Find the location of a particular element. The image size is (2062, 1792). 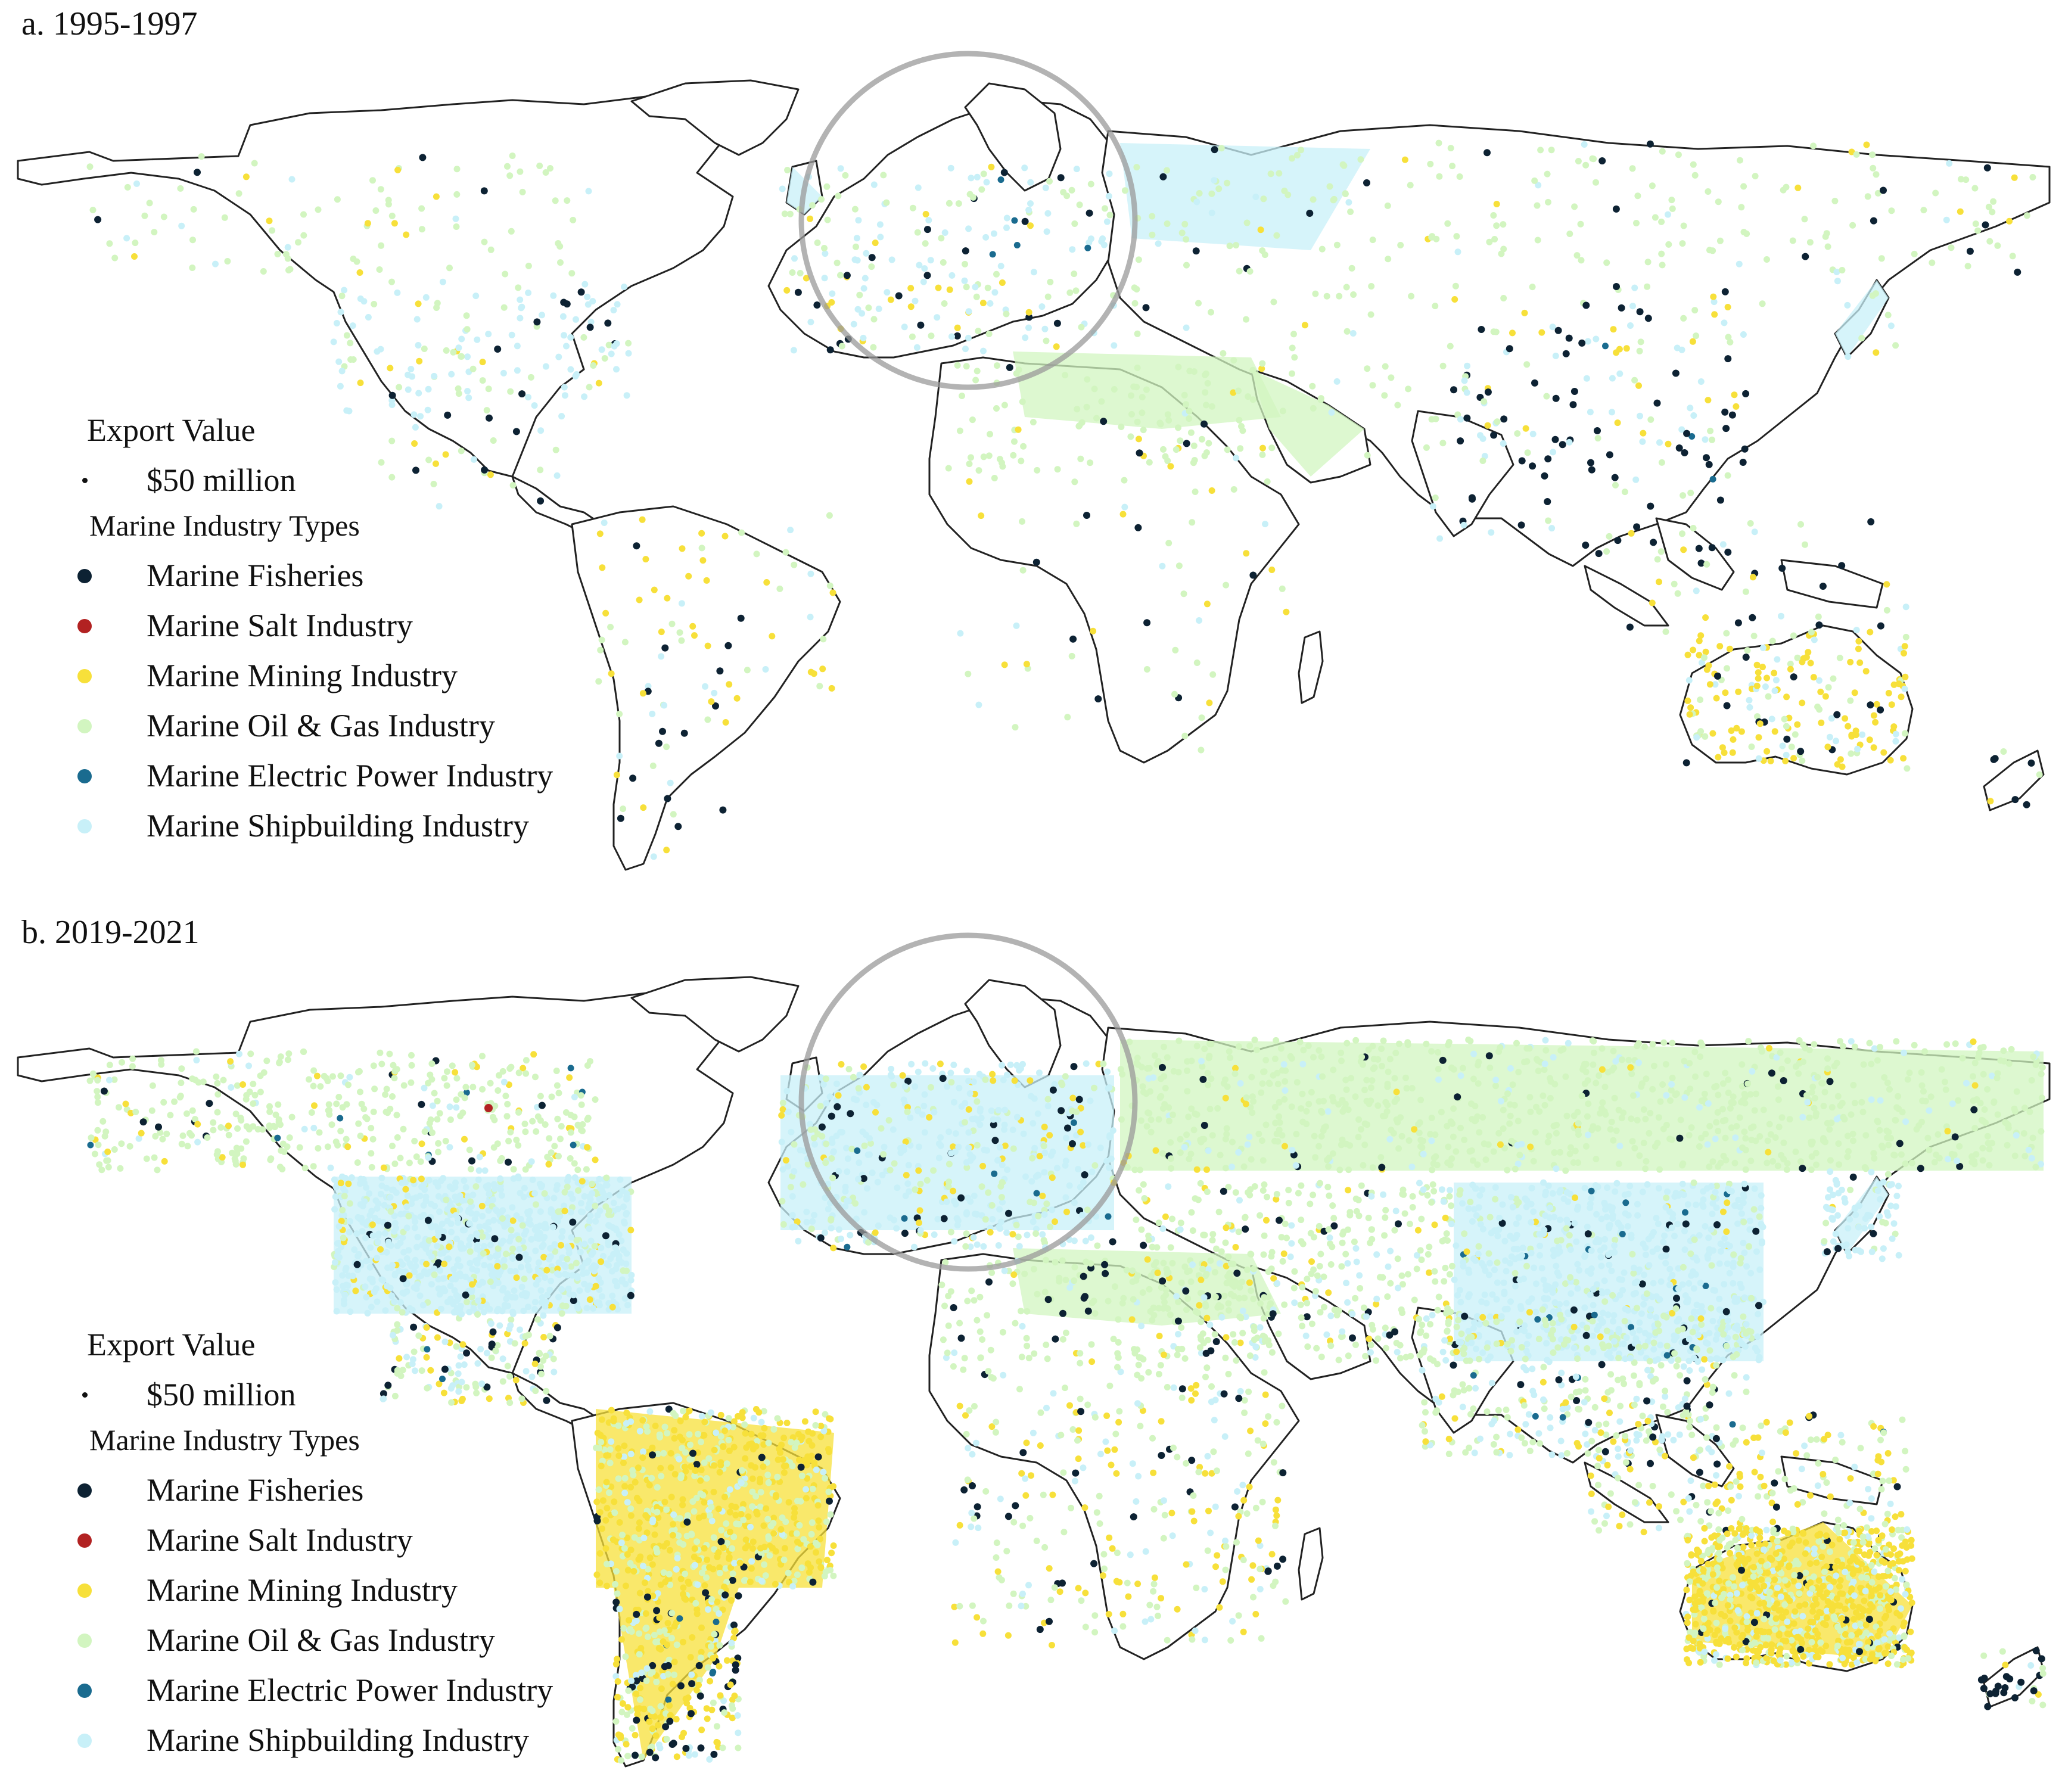

fisheries-dot-icon is located at coordinates (84, 576).